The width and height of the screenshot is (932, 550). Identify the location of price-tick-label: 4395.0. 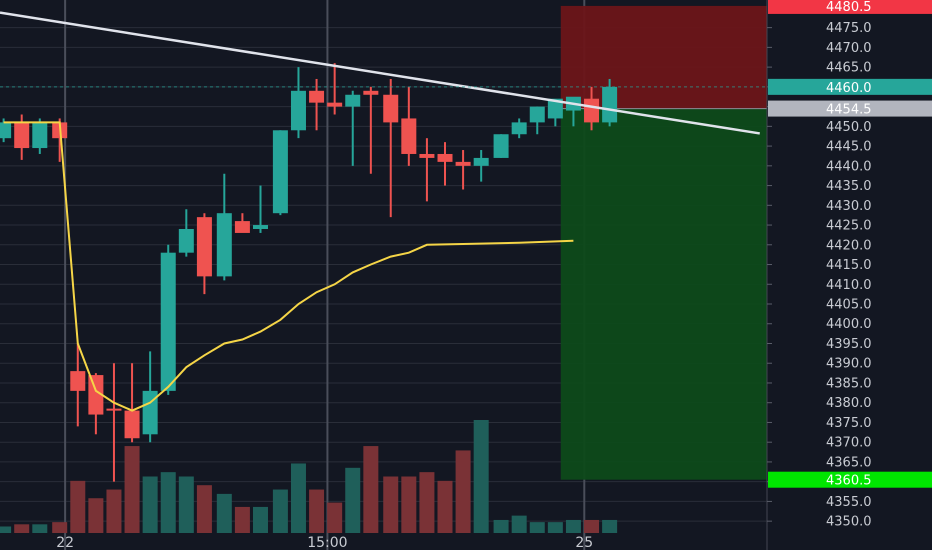
(849, 344).